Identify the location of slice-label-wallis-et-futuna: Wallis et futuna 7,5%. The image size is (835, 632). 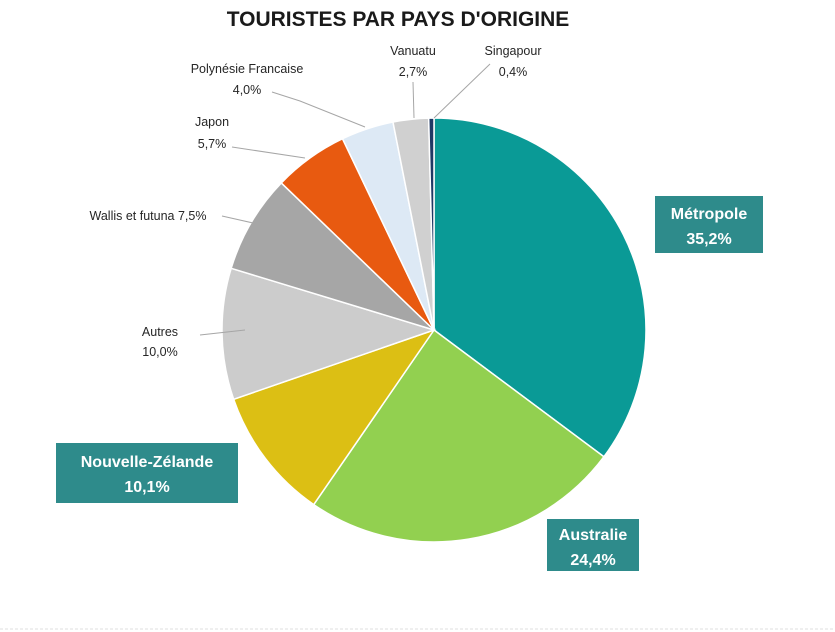
(148, 216).